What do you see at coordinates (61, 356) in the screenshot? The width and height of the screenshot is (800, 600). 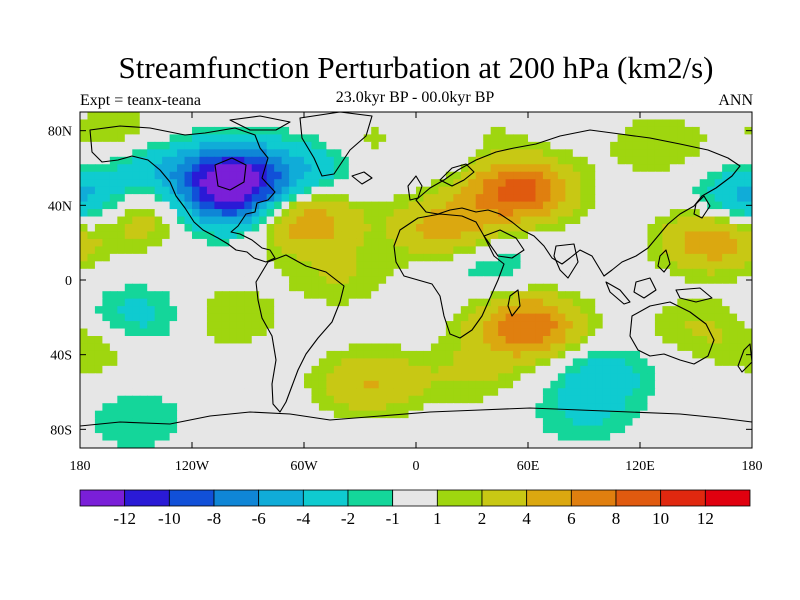 I see `y-tick-label: 40S` at bounding box center [61, 356].